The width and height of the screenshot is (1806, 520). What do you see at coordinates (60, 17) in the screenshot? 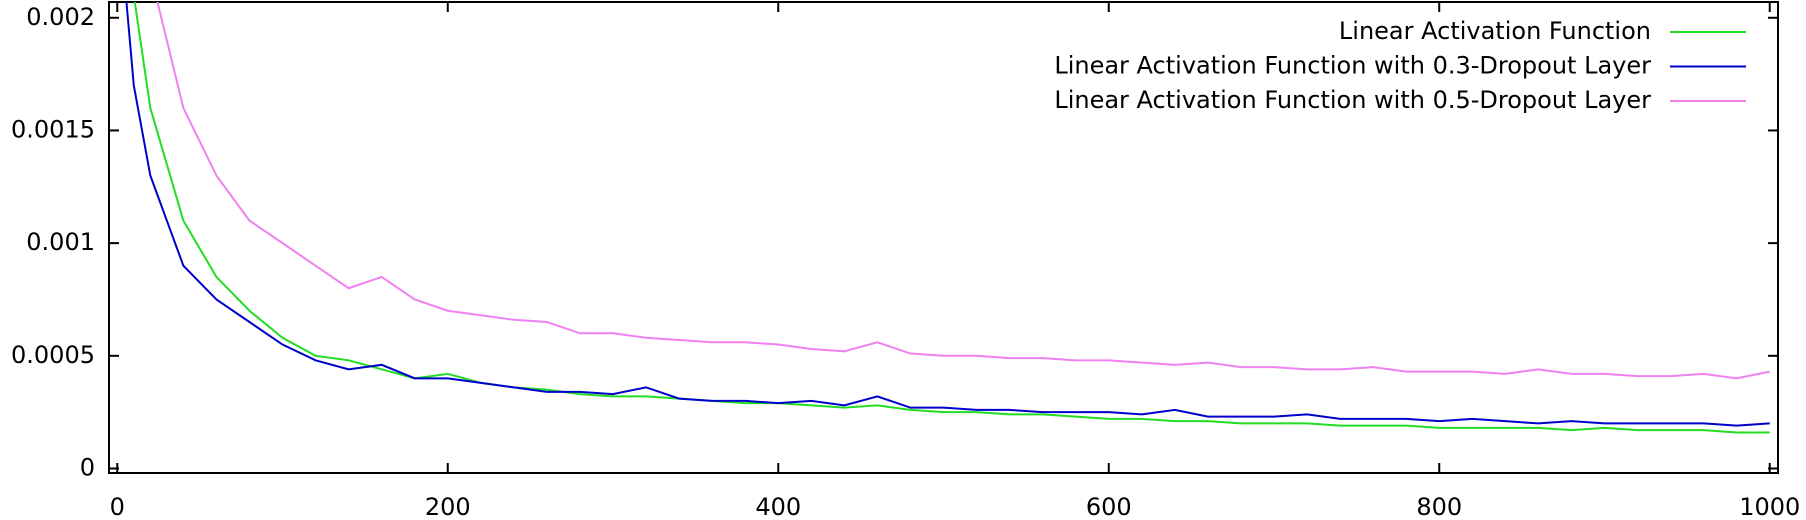
I see `y-tick-label: 0.002` at bounding box center [60, 17].